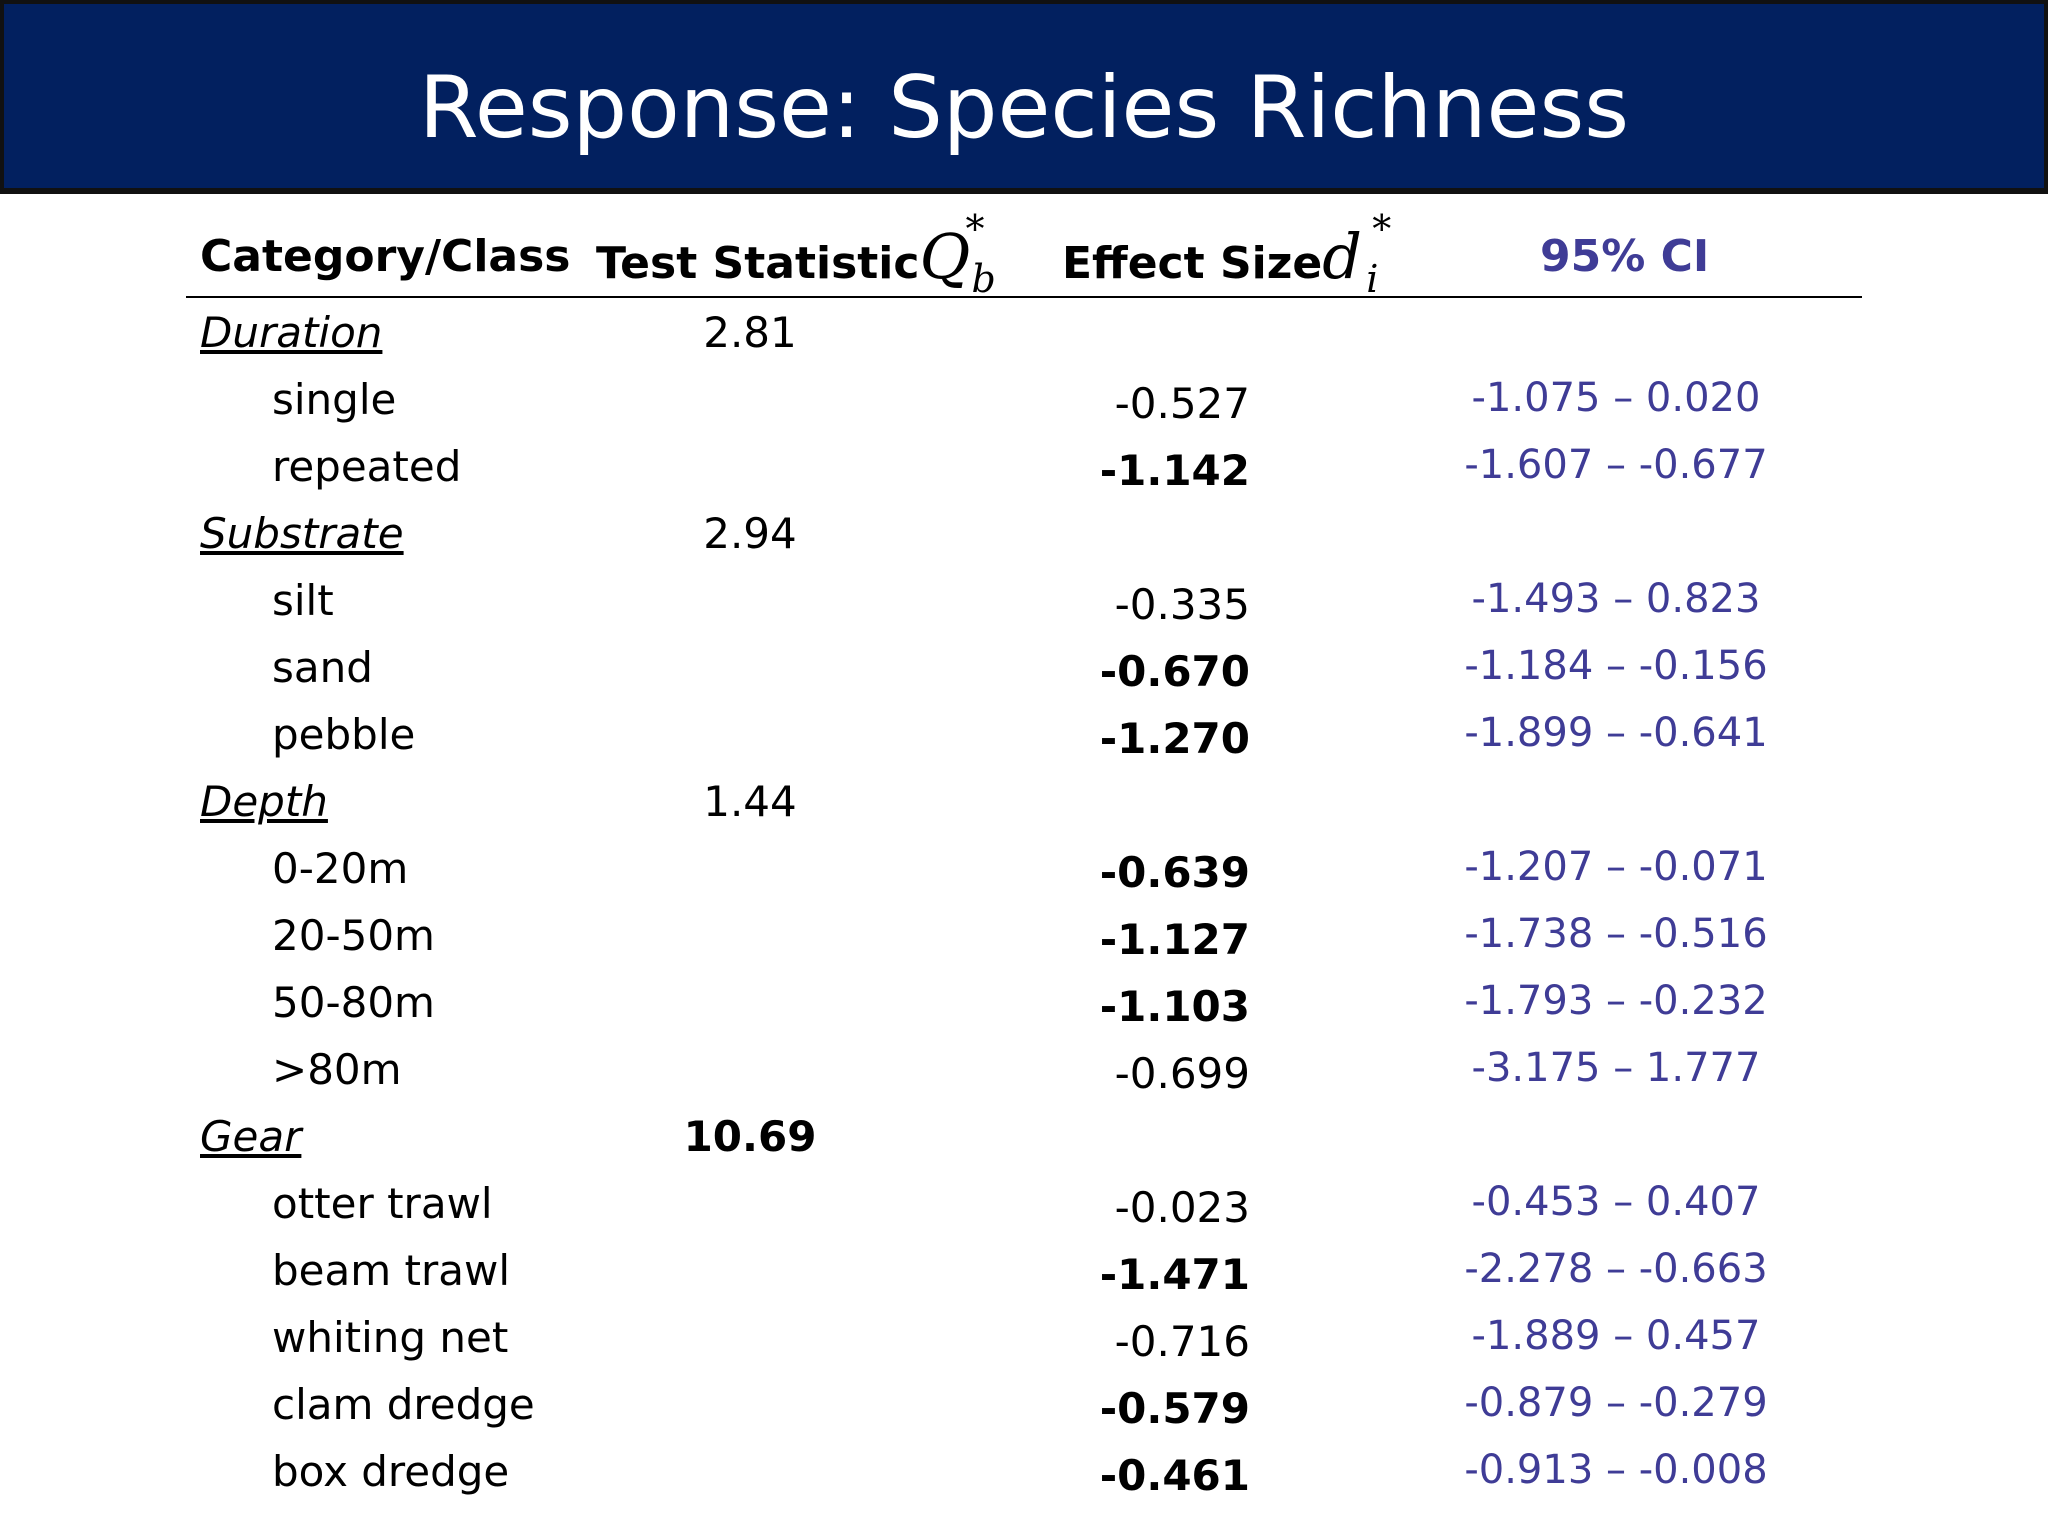  I want to click on ci-value: -1.793 – -0.232, so click(1616, 1001).